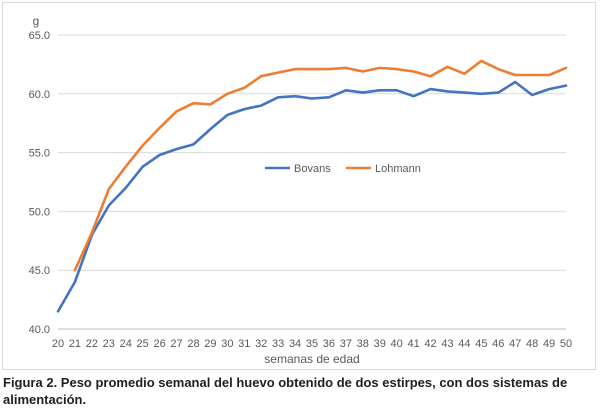 The height and width of the screenshot is (411, 600). I want to click on legend: Bovans Lohmann, so click(343, 169).